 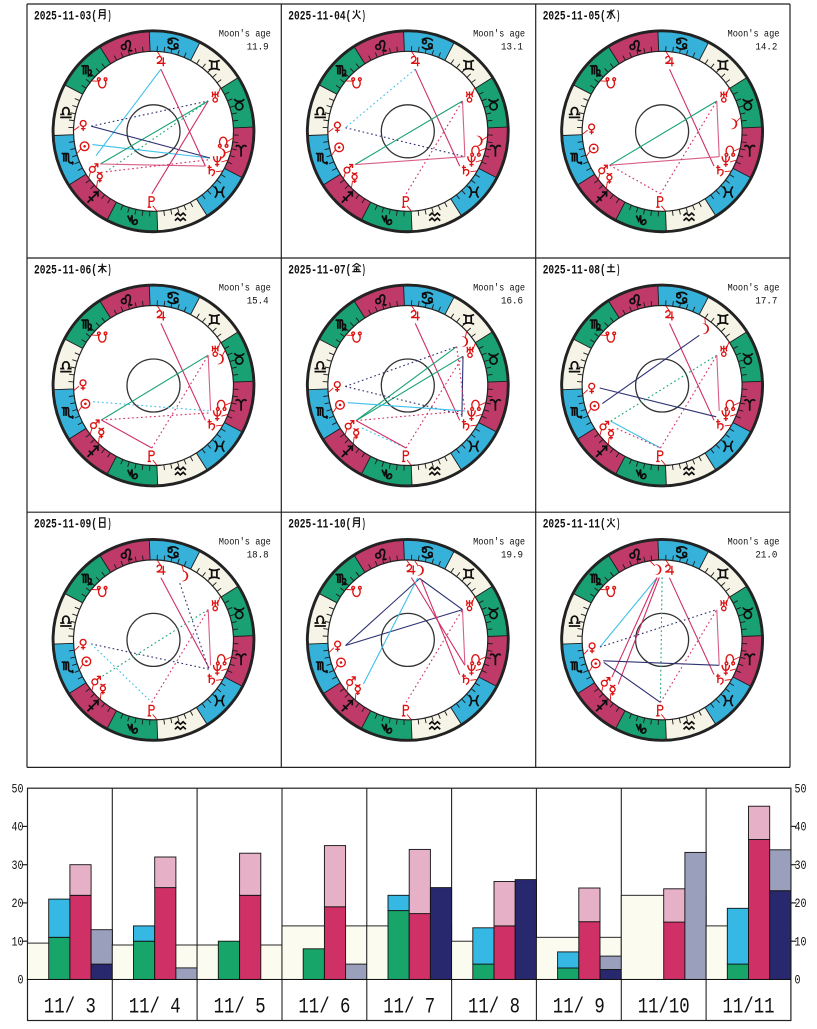 I want to click on svg-text: 13.1, so click(x=512, y=48).